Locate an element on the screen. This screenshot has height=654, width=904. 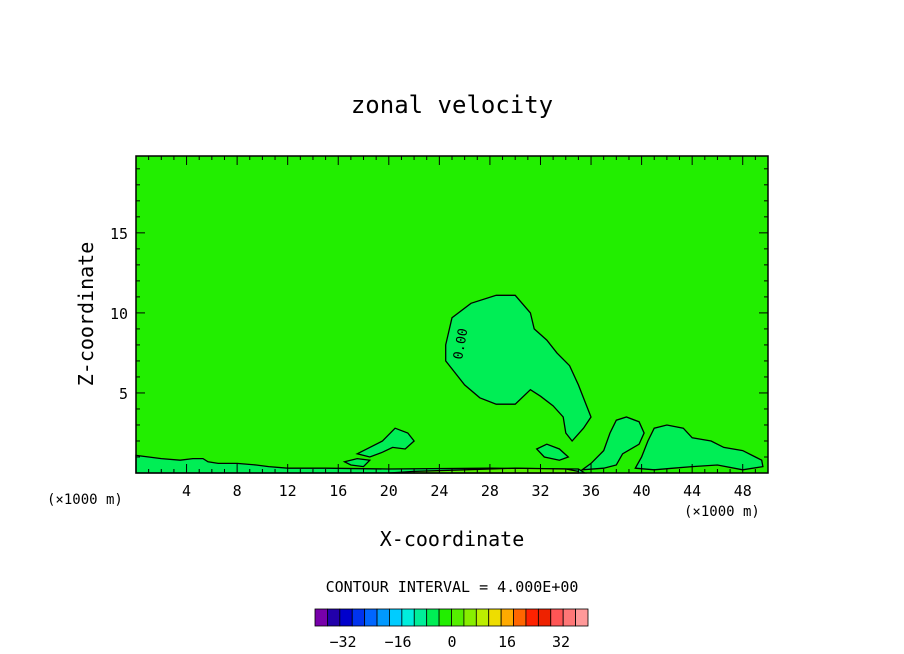
x-tick-label: 4 is located at coordinates (186, 491).